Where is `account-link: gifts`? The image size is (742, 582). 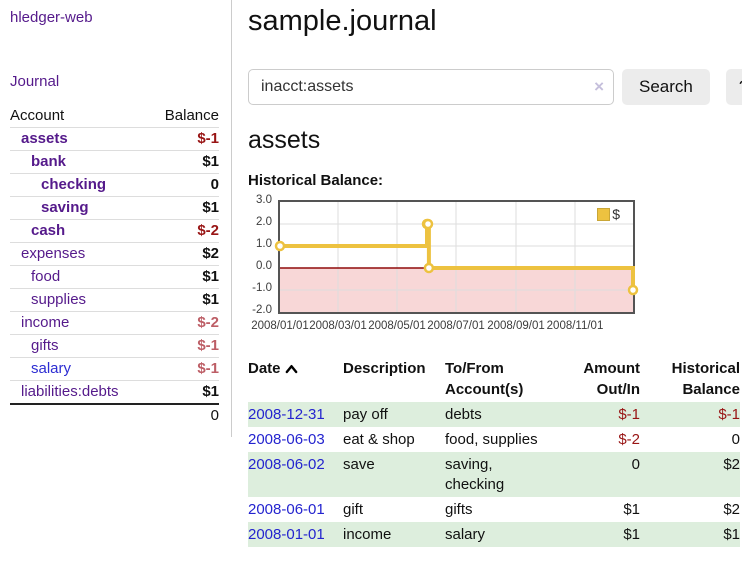 account-link: gifts is located at coordinates (45, 345).